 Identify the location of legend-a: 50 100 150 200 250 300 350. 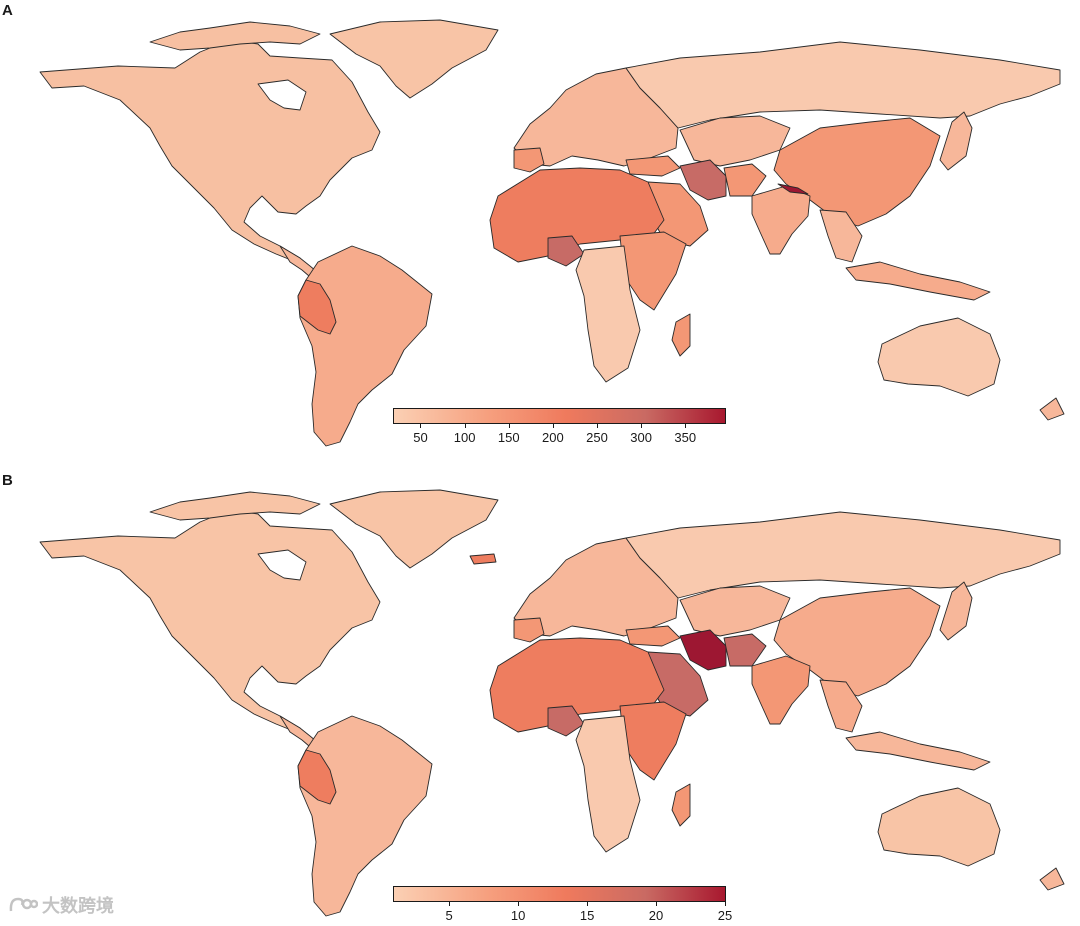
(559, 428).